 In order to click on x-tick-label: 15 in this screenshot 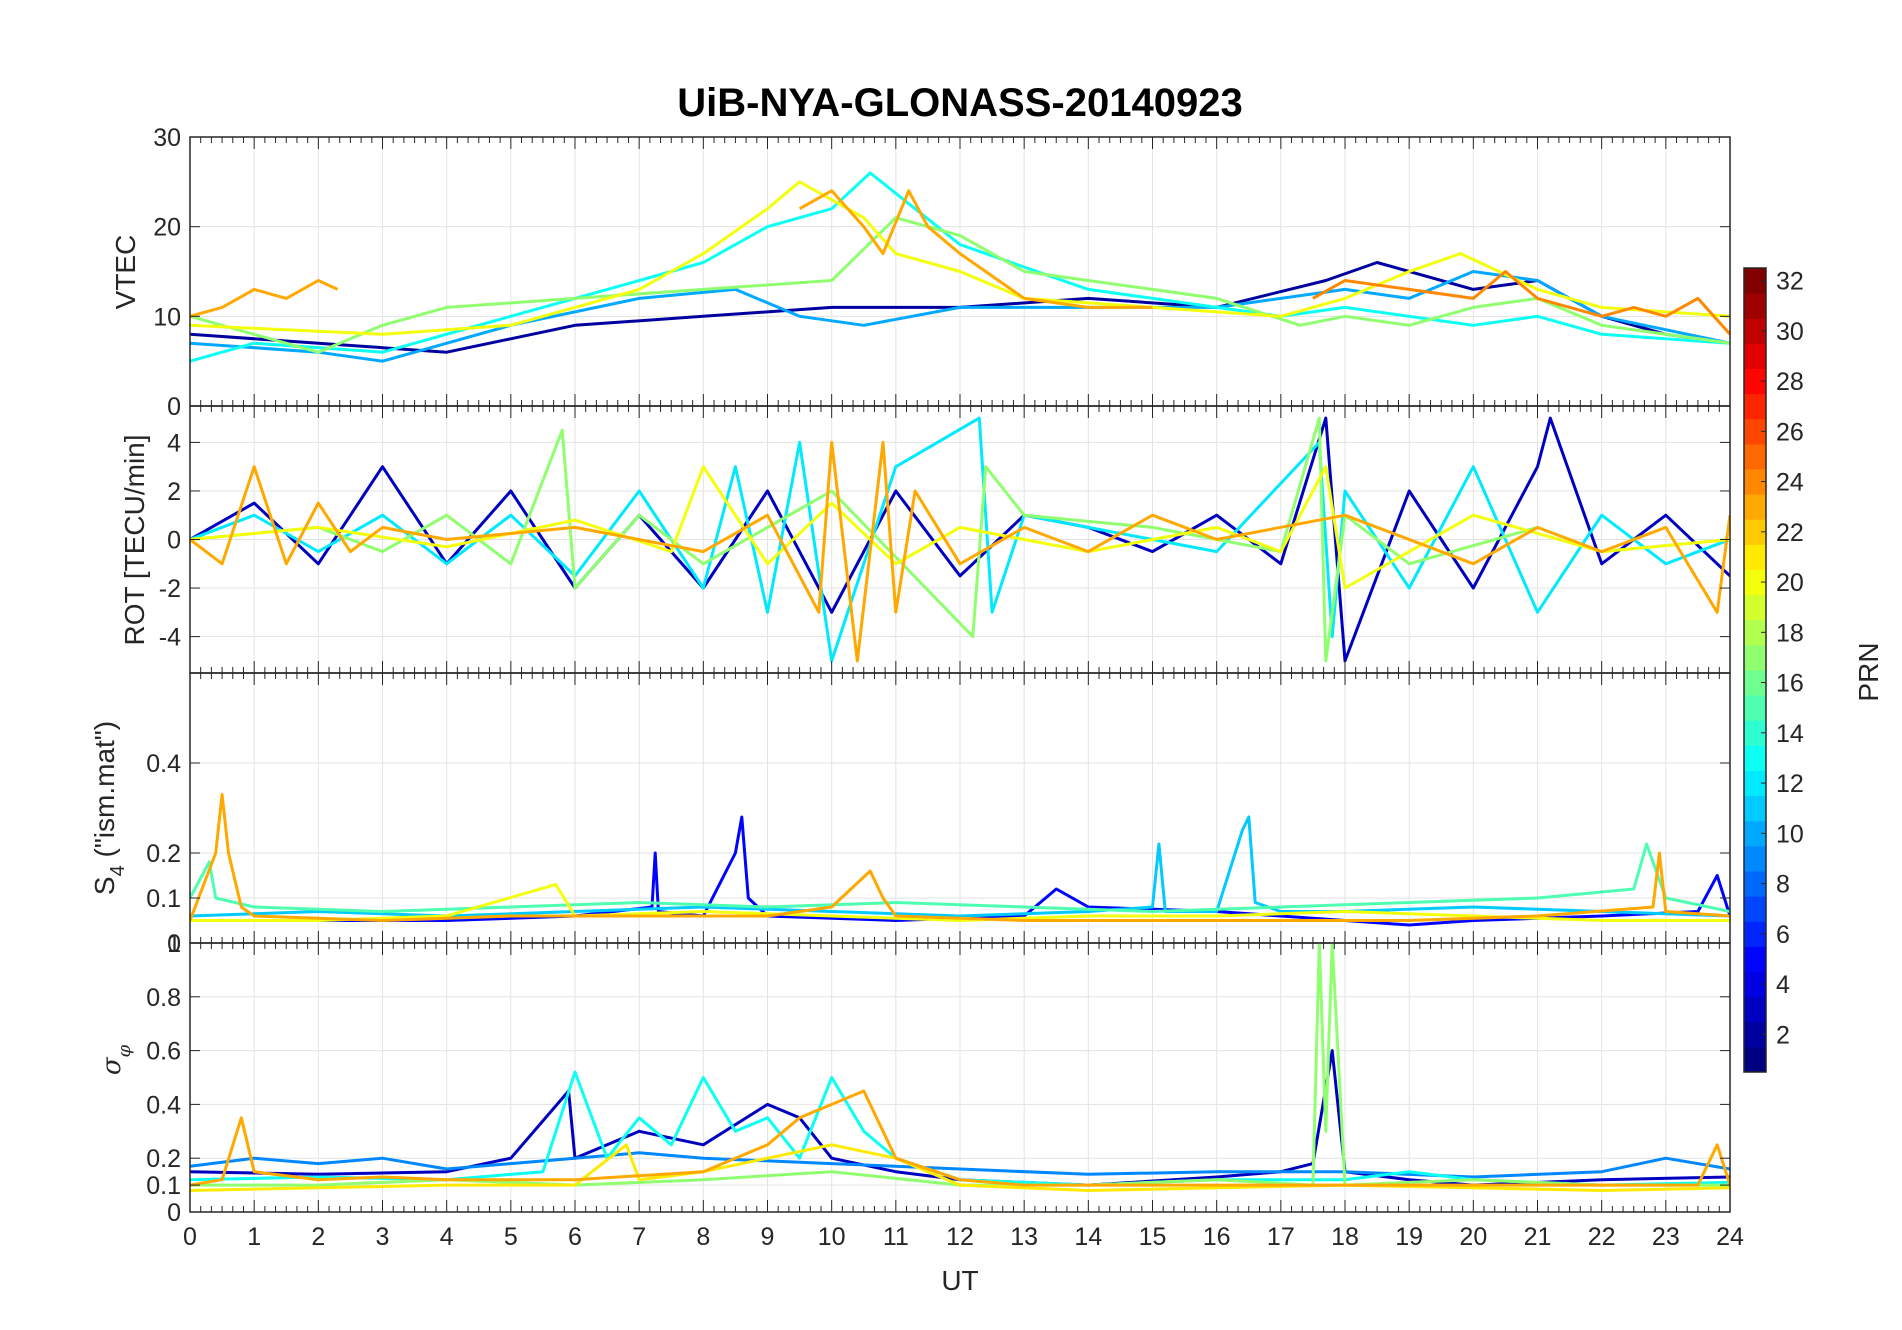, I will do `click(1153, 1237)`.